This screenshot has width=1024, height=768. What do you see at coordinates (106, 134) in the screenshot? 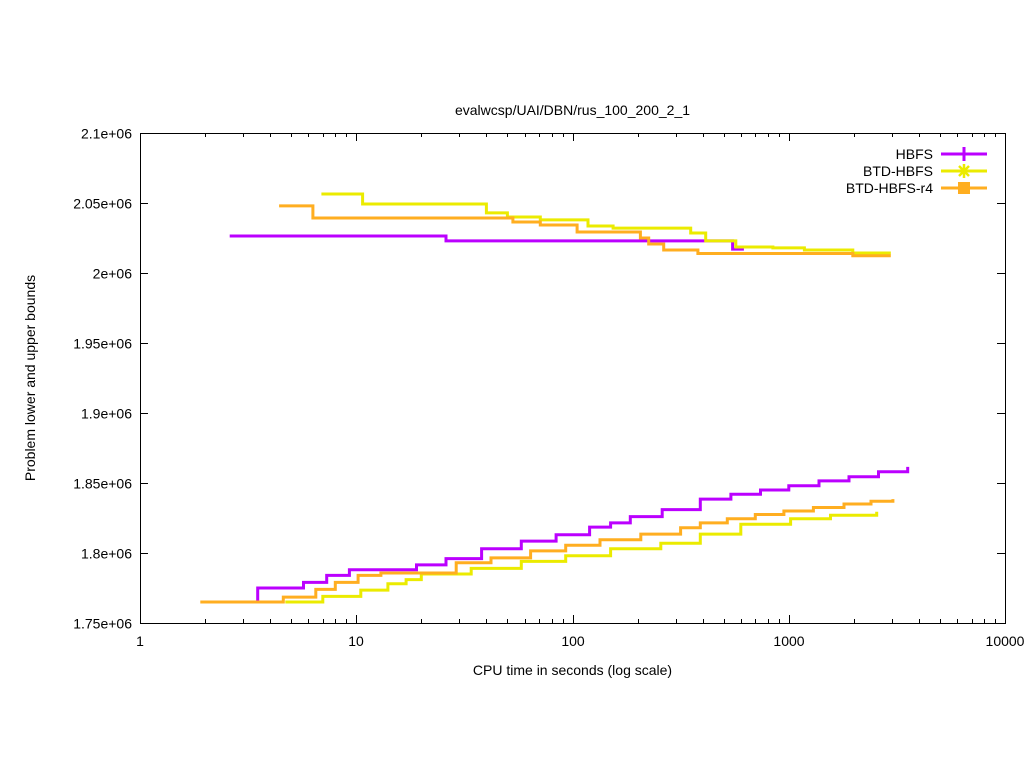
I see `y-tick-label: 2.1e+06` at bounding box center [106, 134].